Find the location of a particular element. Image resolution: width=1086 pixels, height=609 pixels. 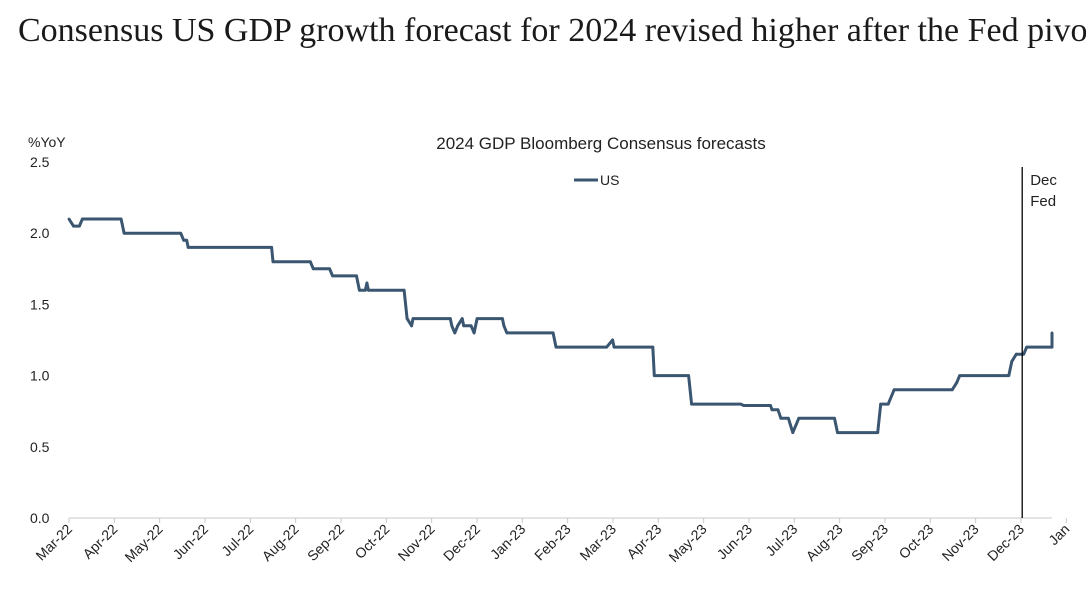

y-tick-label: 0.0 is located at coordinates (40, 518).